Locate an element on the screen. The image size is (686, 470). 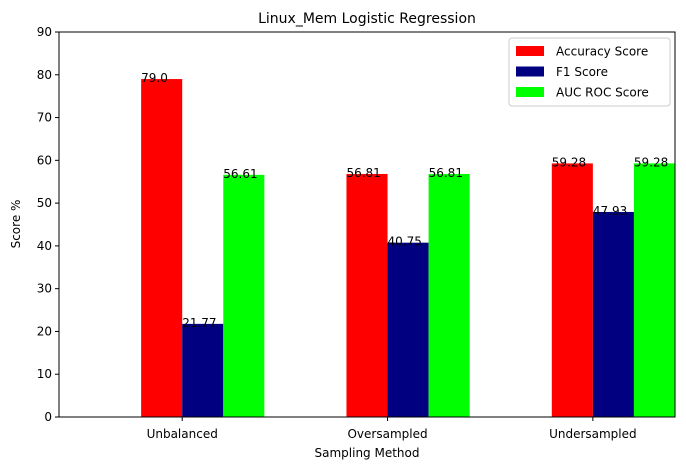
legend: Accuracy Score F1 Score AUC ROC Score is located at coordinates (589, 72).